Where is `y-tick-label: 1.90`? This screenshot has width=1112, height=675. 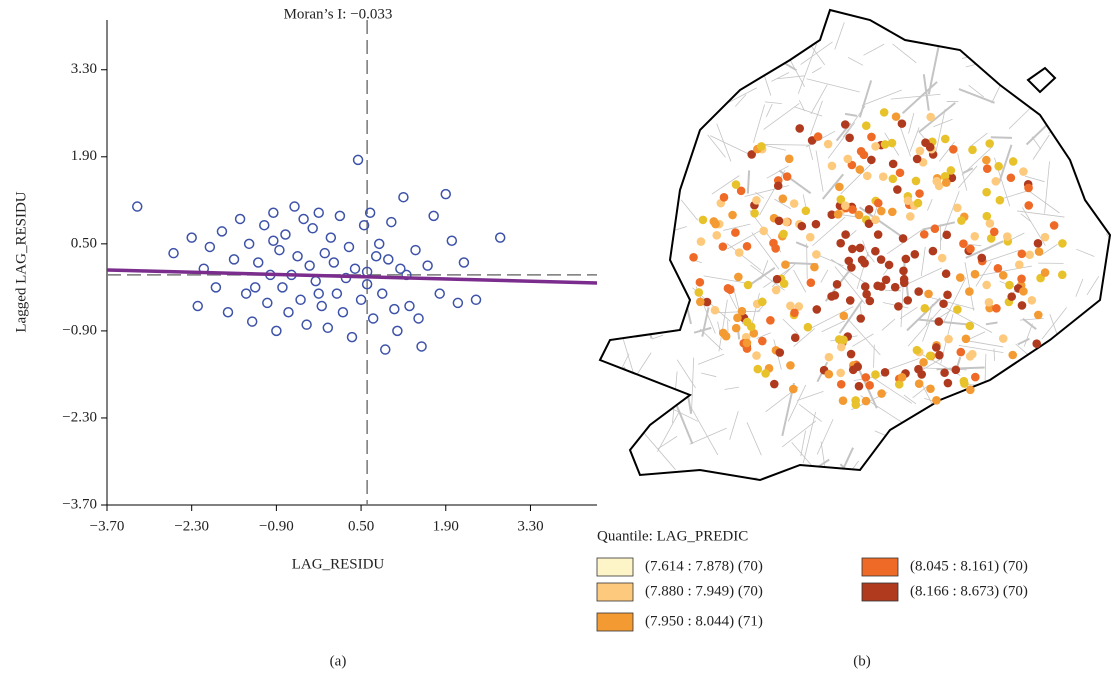
y-tick-label: 1.90 is located at coordinates (84, 156).